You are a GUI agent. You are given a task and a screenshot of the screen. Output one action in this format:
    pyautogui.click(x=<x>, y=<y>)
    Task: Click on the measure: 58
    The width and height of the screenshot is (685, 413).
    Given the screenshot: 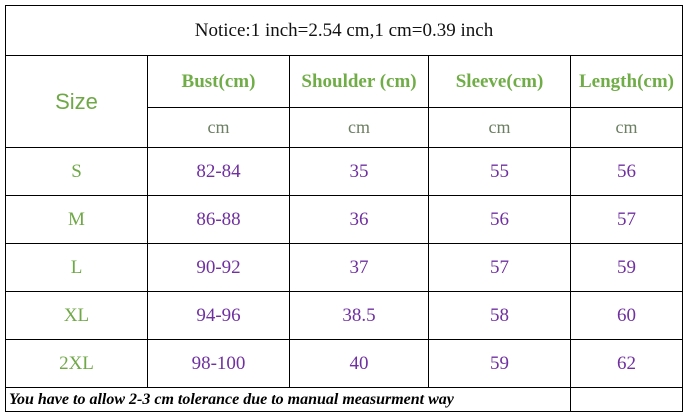 What is the action you would take?
    pyautogui.click(x=499, y=315)
    